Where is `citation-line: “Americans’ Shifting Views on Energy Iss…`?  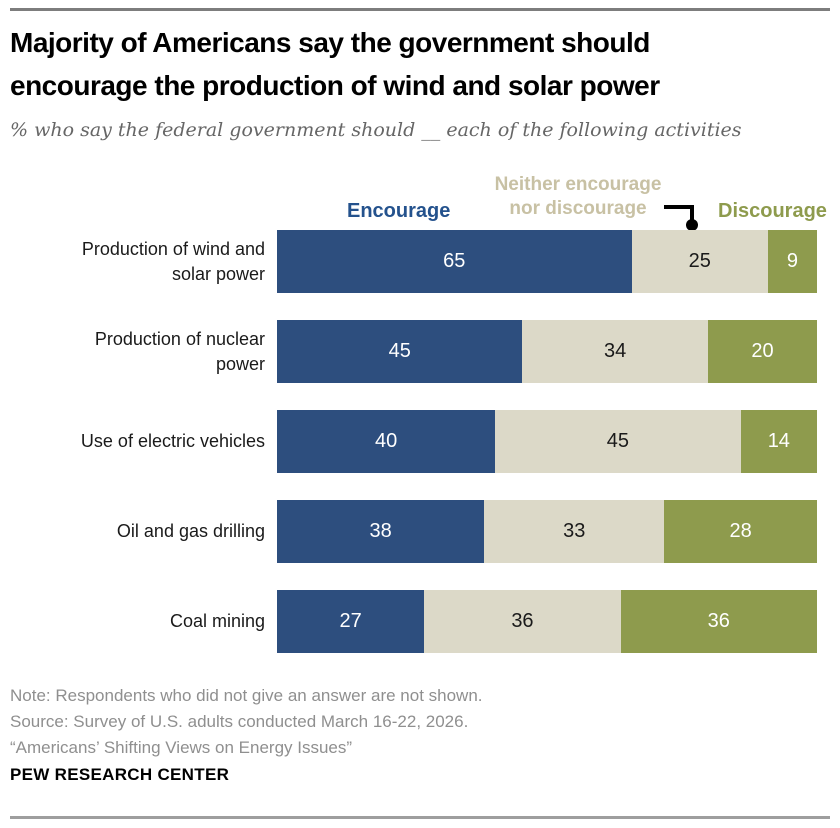 citation-line: “Americans’ Shifting Views on Energy Iss… is located at coordinates (181, 747).